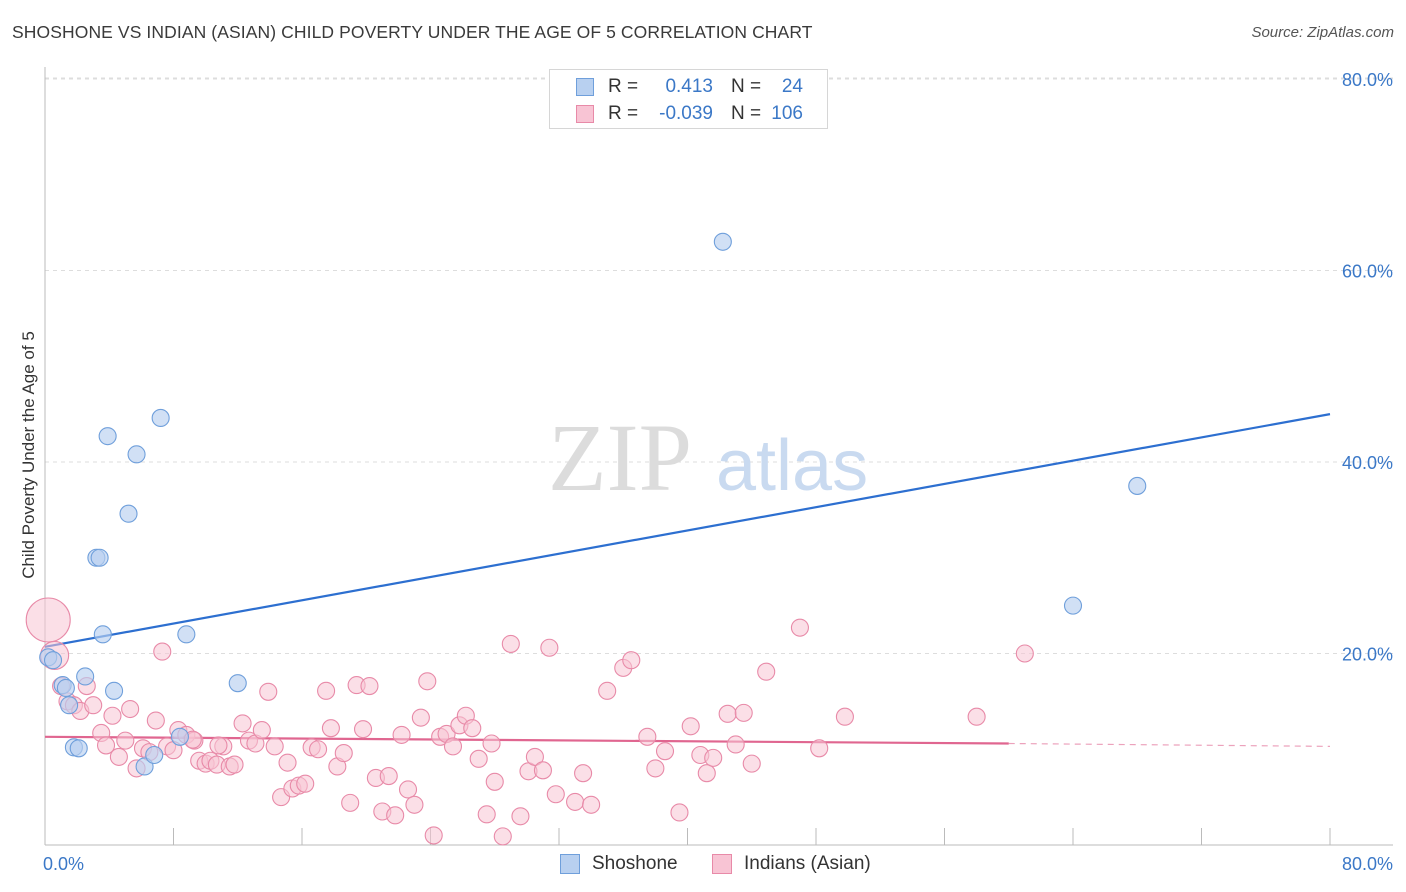  I want to click on y-tick-labels: 20.0% 40.0% 60.0% 80.0%, so click(1367, 367).